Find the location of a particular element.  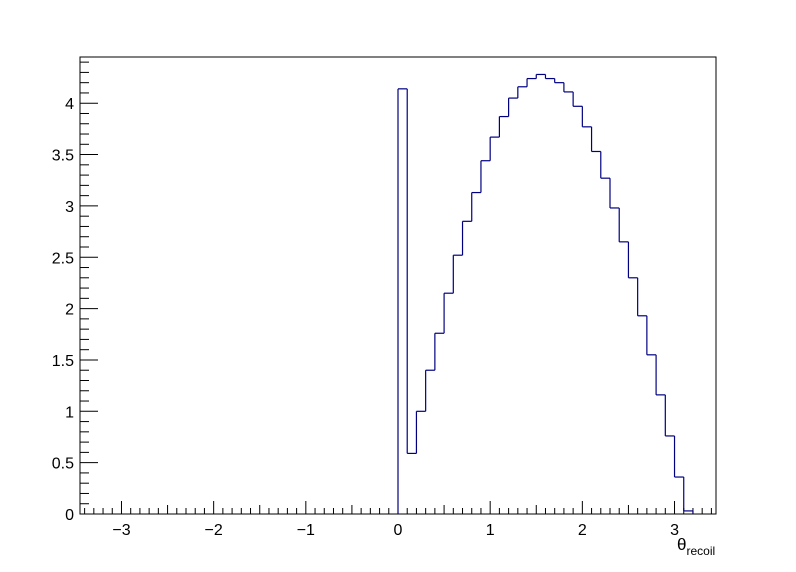

y-tick-label: 3 is located at coordinates (69, 207).